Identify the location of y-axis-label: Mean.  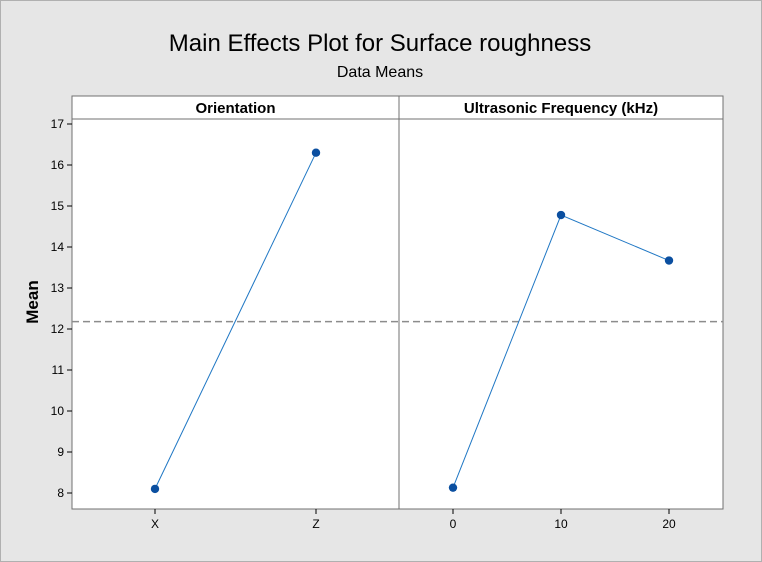
(32, 301).